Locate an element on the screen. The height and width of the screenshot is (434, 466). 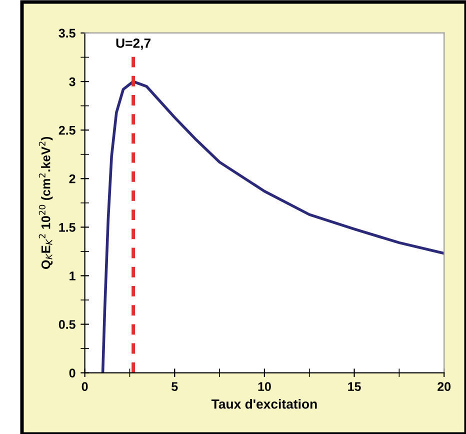
y-tick-label: 1.5 is located at coordinates (67, 227).